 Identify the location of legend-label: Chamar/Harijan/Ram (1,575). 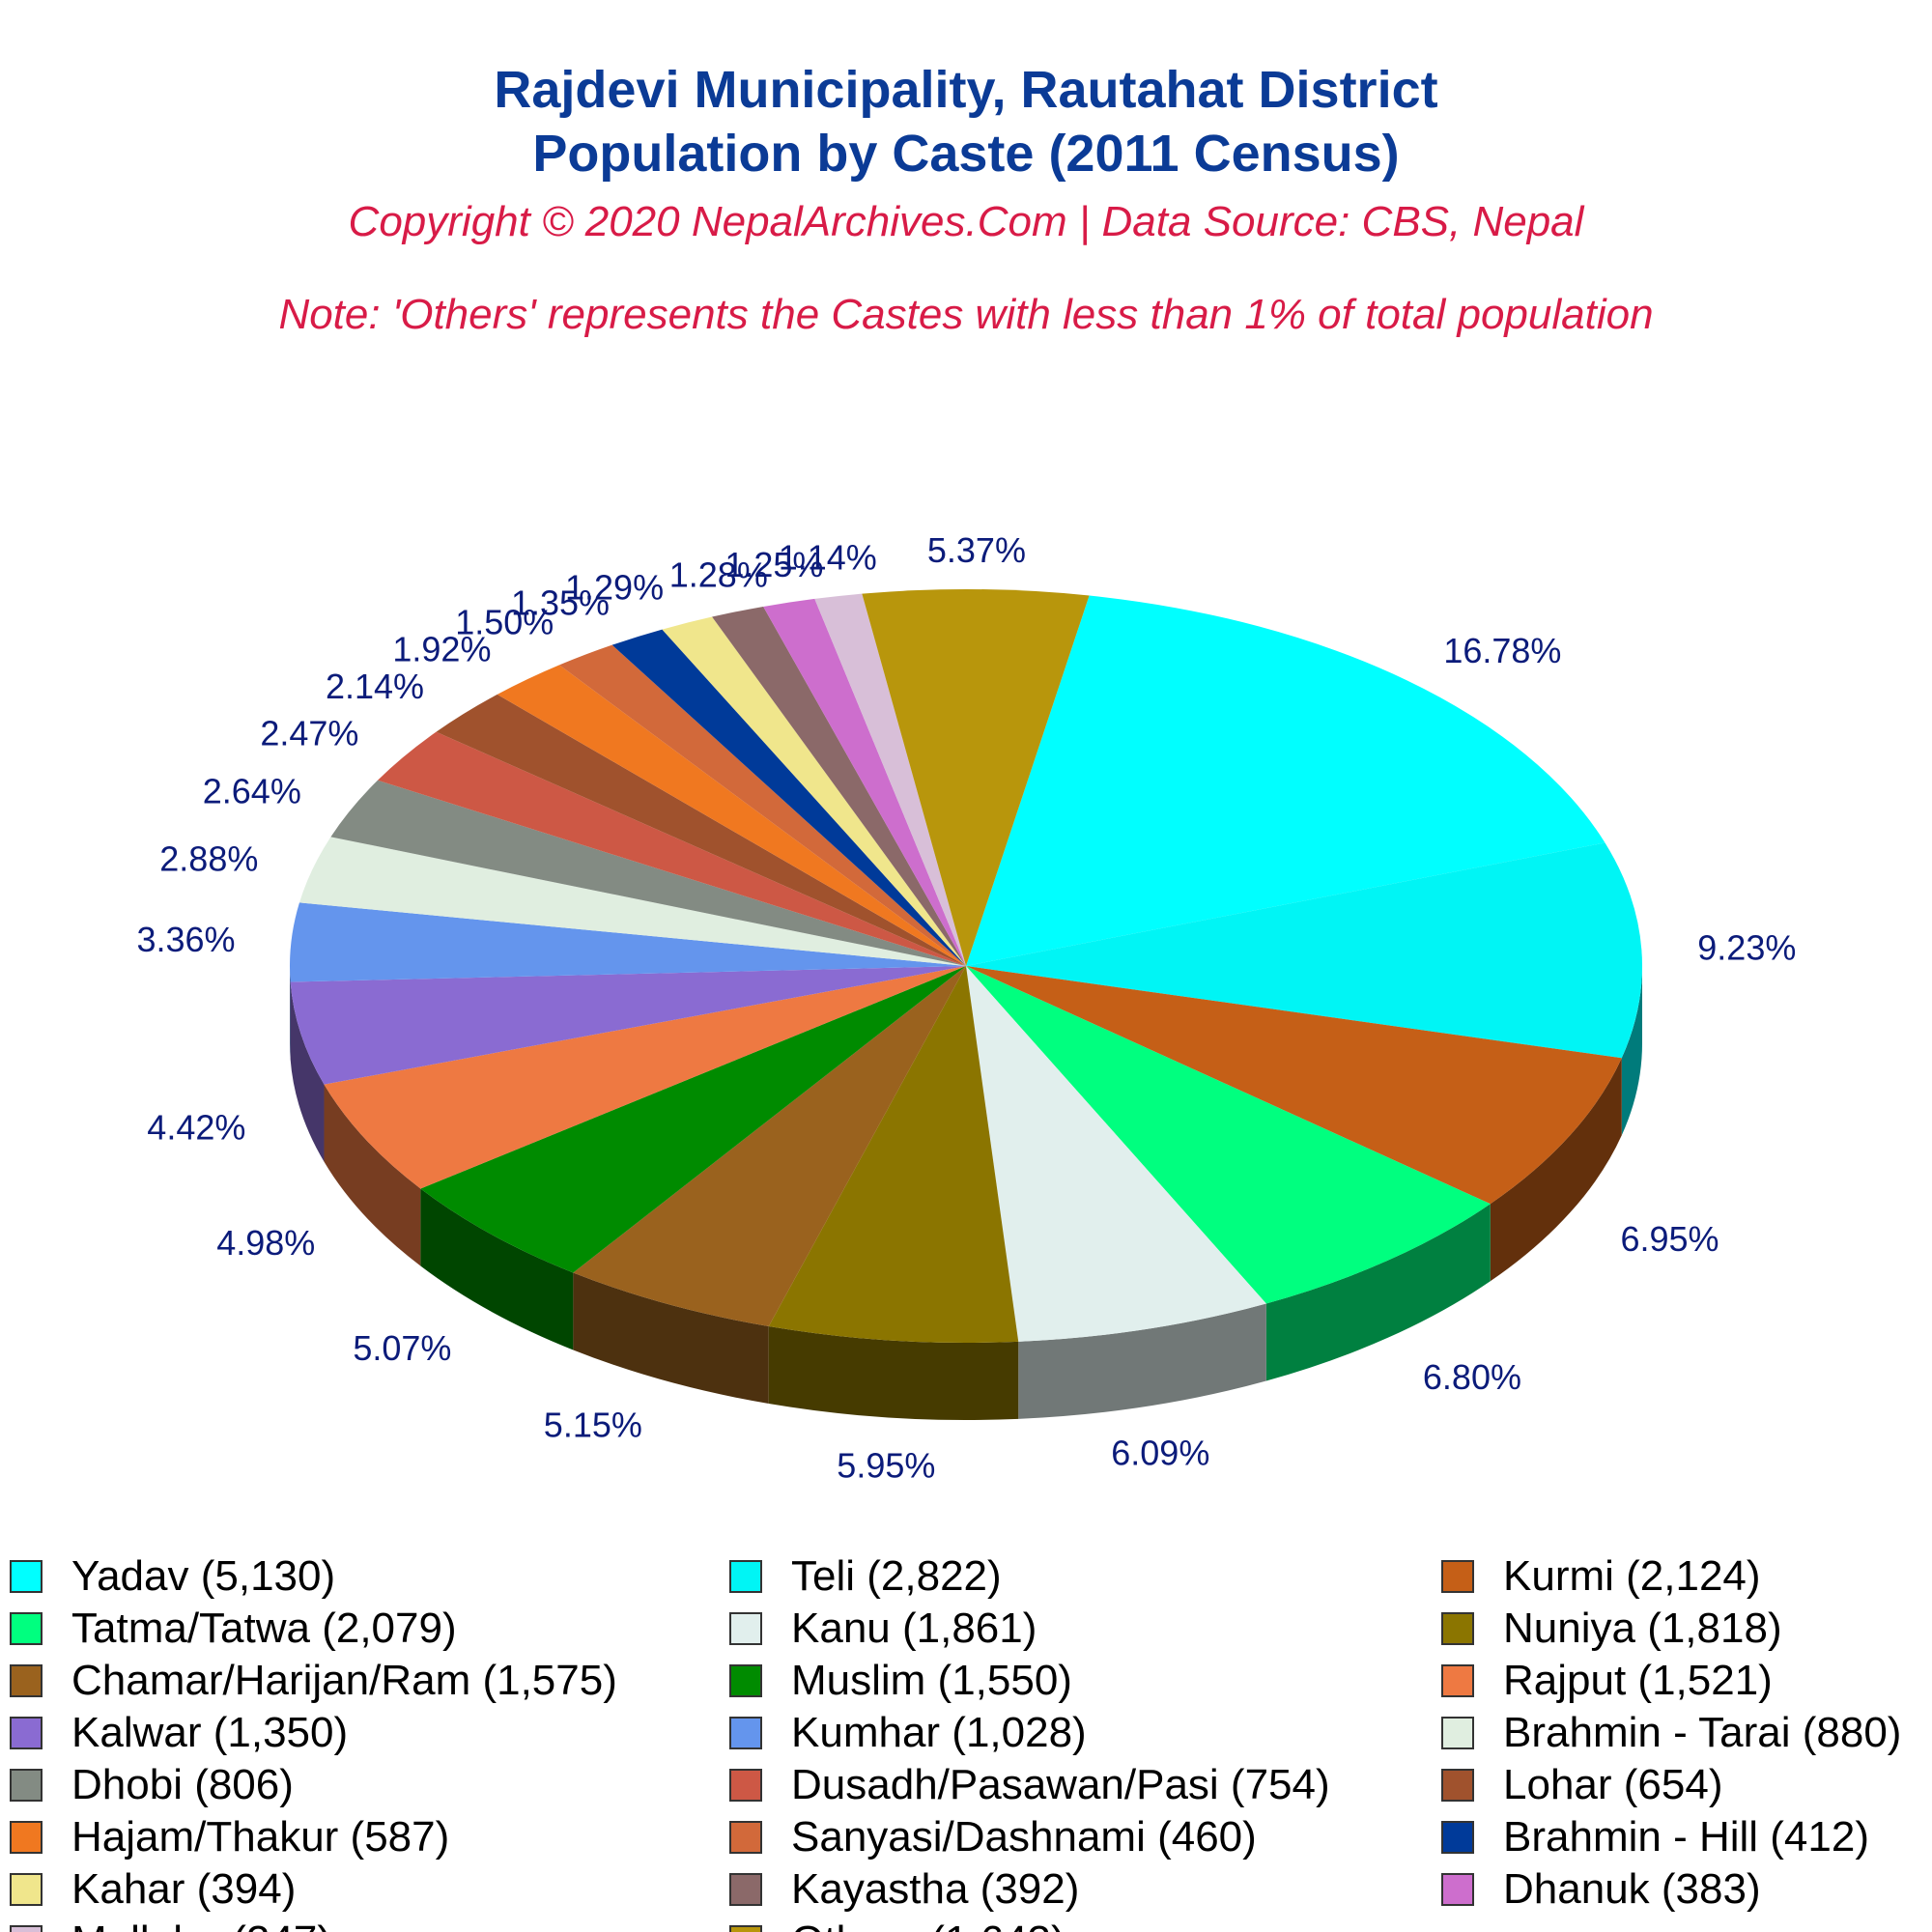
(344, 1680).